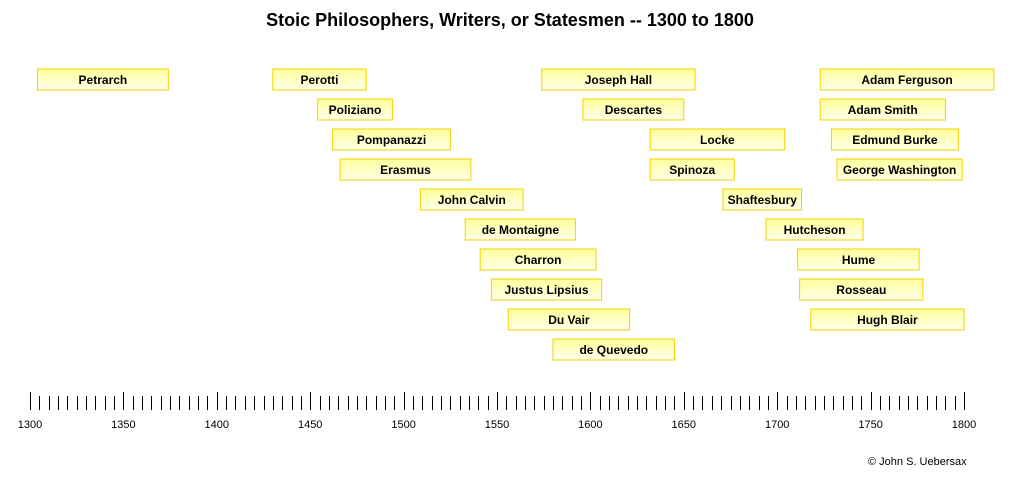 This screenshot has height=486, width=1020. I want to click on x-tick-label: 1550, so click(497, 425).